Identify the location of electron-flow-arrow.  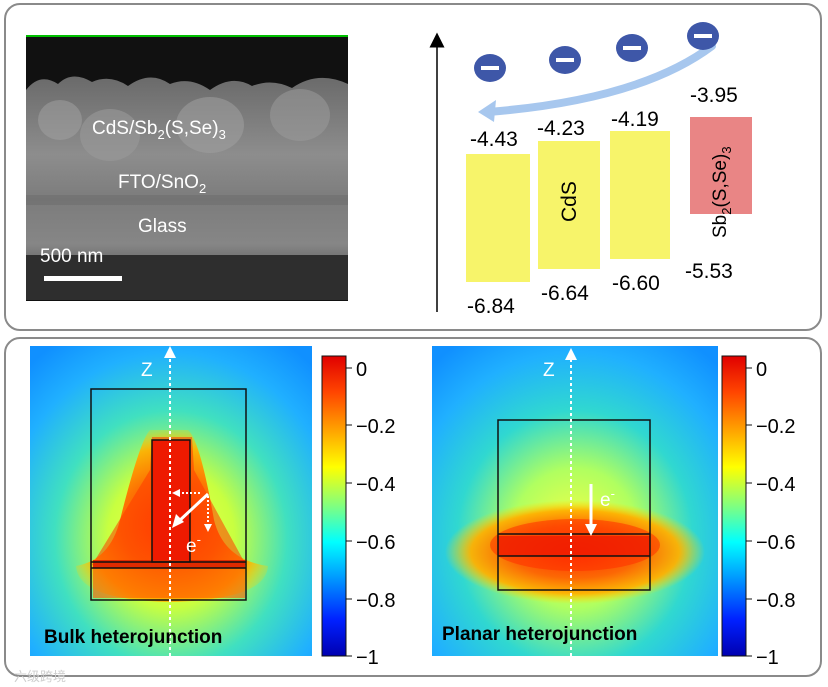
(600, 79).